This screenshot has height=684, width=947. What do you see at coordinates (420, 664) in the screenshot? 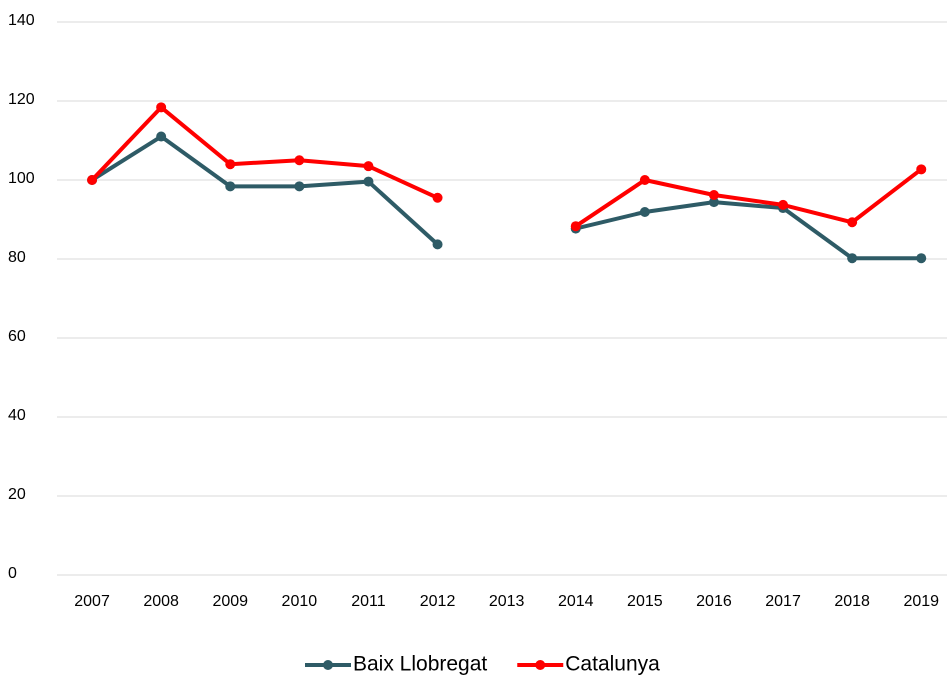
I see `legend-label: Baix Llobregat` at bounding box center [420, 664].